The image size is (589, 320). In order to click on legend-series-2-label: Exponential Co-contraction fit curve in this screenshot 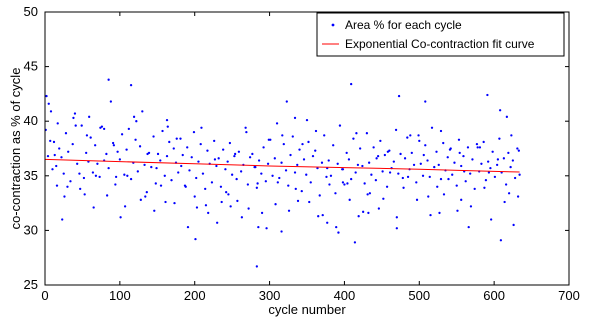, I will do `click(440, 44)`.